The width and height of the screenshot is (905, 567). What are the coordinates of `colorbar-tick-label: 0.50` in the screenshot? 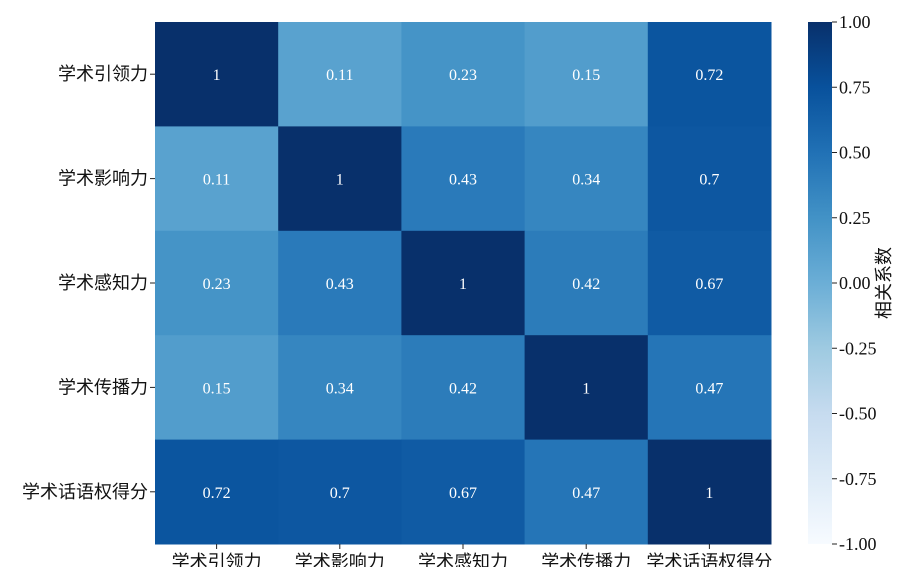 It's located at (855, 153).